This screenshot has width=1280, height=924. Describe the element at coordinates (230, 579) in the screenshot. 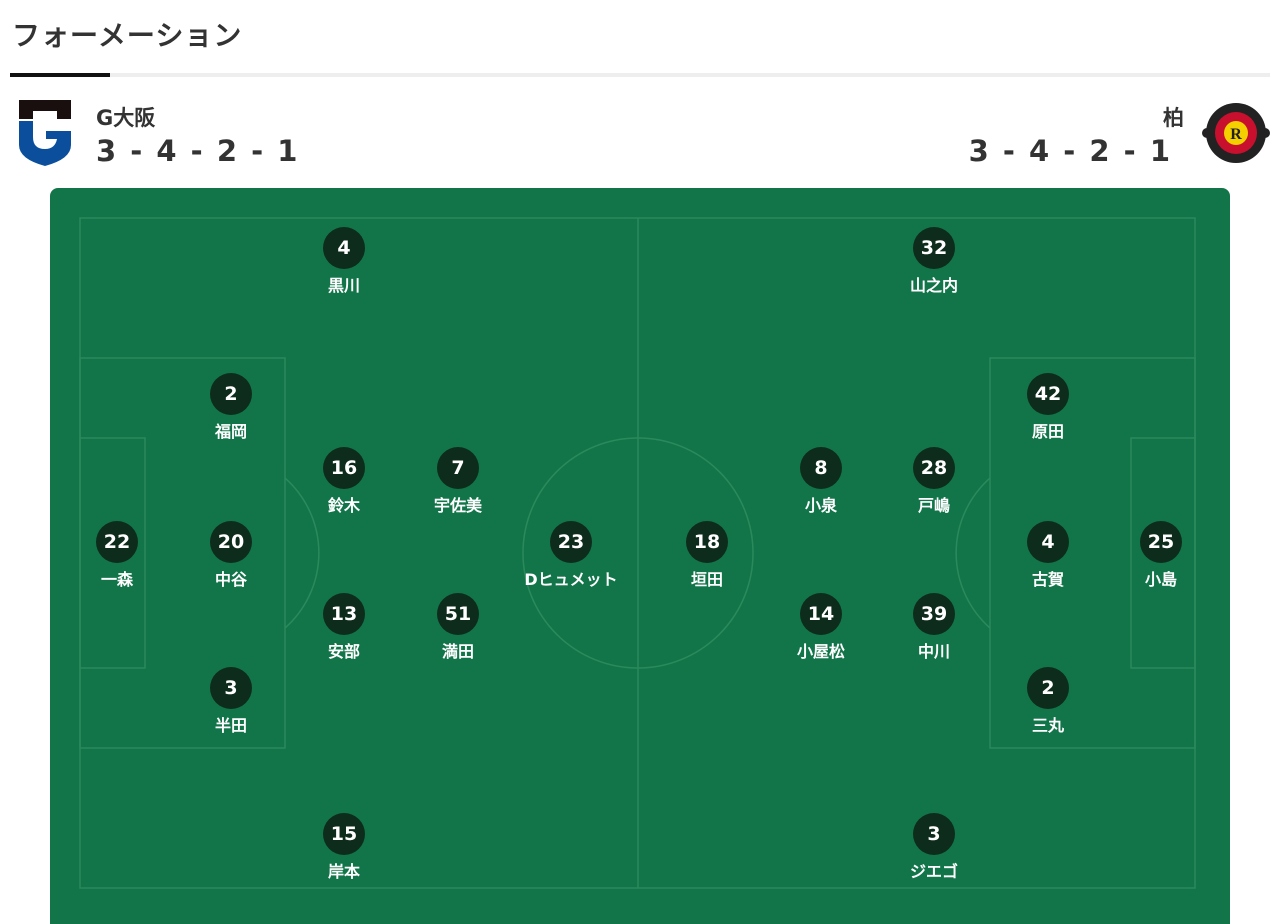

I see `player-name: 中谷` at that location.